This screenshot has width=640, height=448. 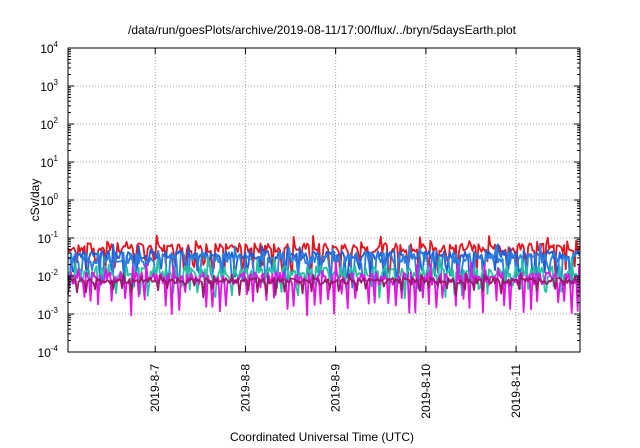 I want to click on y-axis-label: cSv/day, so click(x=35, y=200).